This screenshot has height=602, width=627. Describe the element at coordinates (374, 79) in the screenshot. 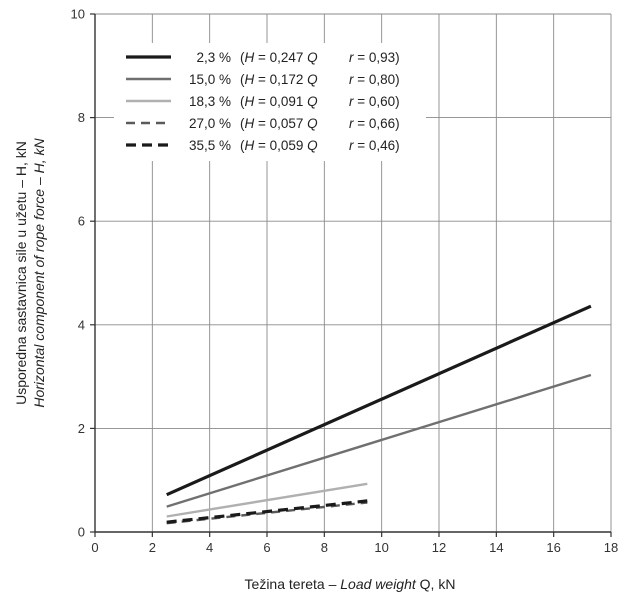

I see `legend-r-2: r = 0,80)` at that location.